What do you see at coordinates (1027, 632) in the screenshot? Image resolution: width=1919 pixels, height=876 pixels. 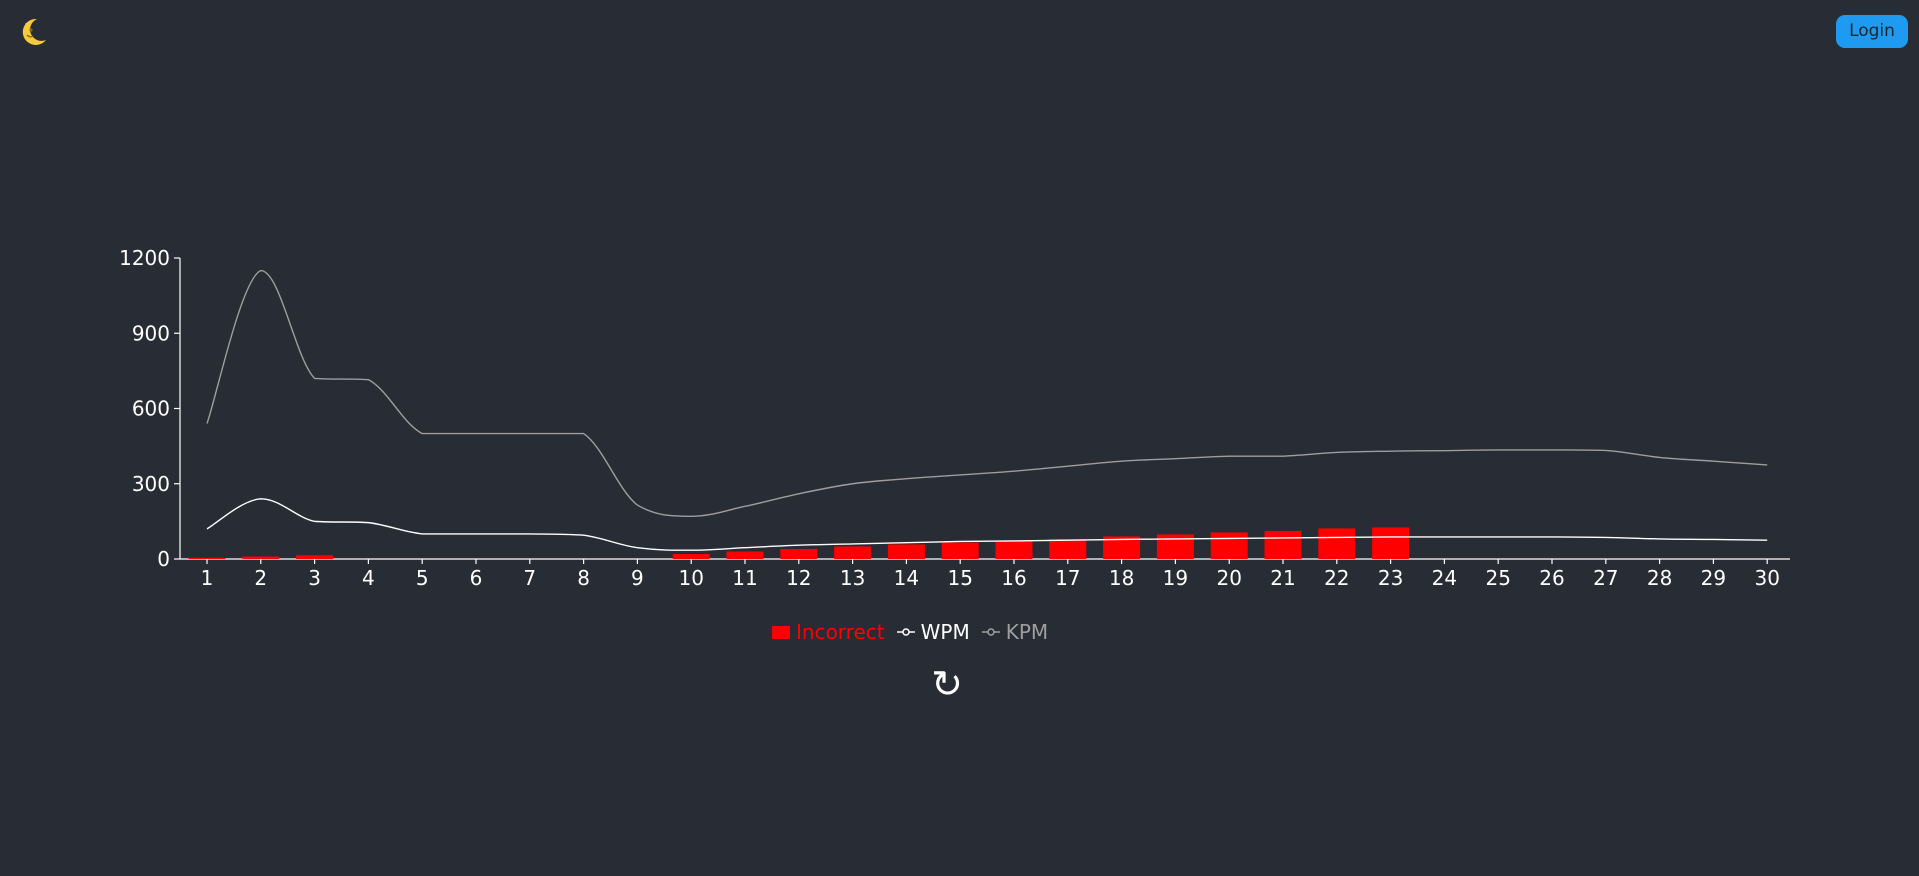 I see `legend-label: KPM` at bounding box center [1027, 632].